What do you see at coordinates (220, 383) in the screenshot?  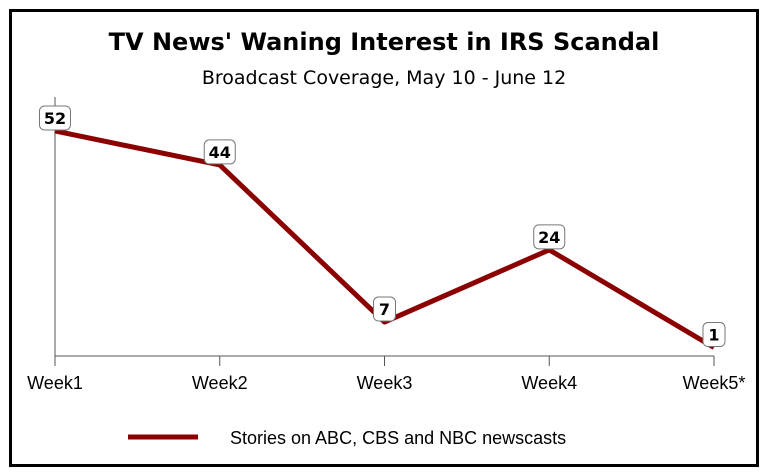 I see `x-tick-label: Week2` at bounding box center [220, 383].